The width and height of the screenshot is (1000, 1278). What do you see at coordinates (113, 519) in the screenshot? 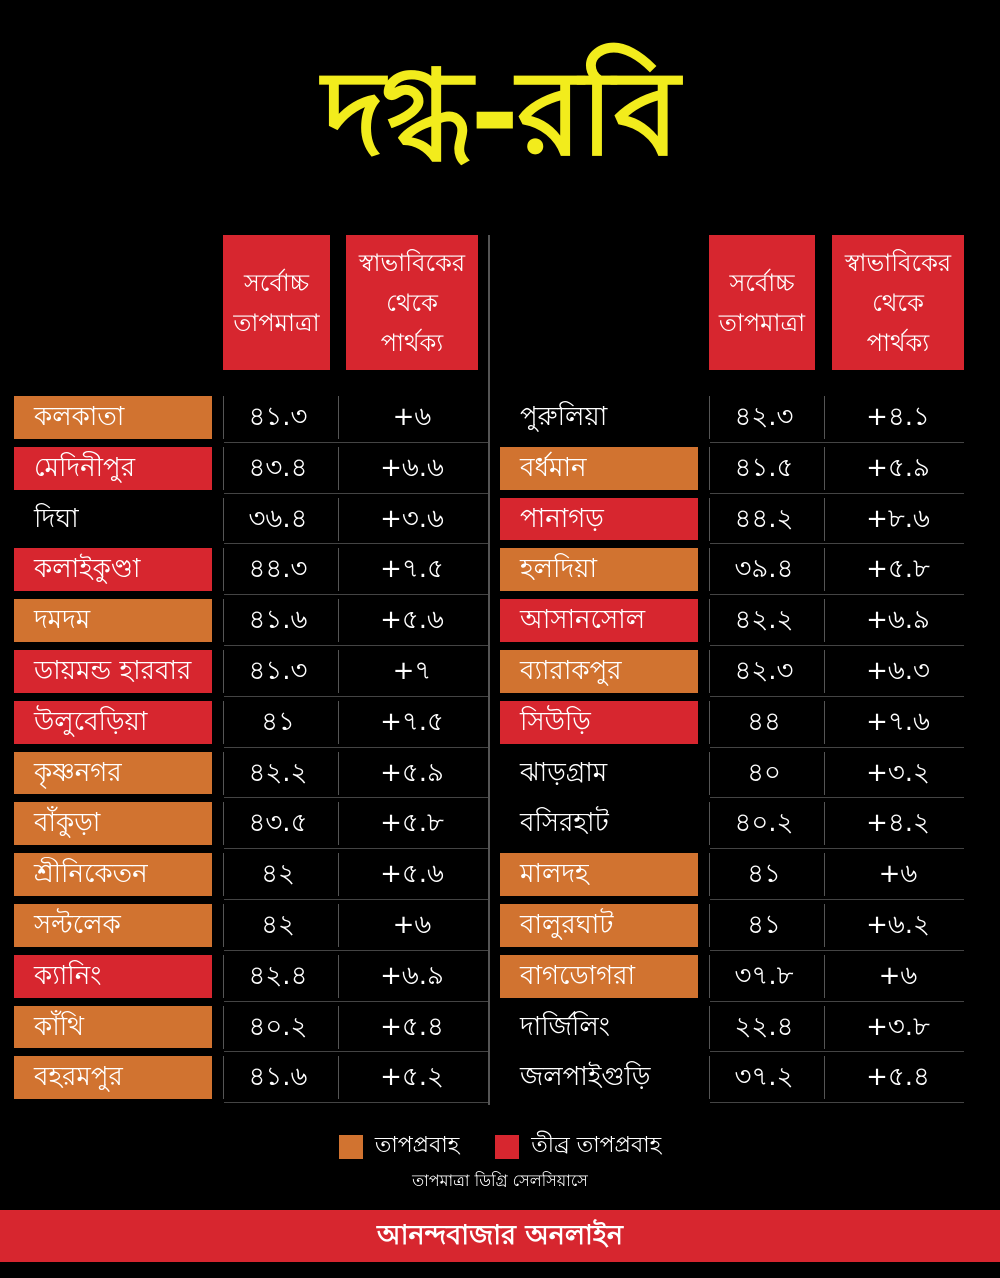
I see `district-name: দিঘা` at bounding box center [113, 519].